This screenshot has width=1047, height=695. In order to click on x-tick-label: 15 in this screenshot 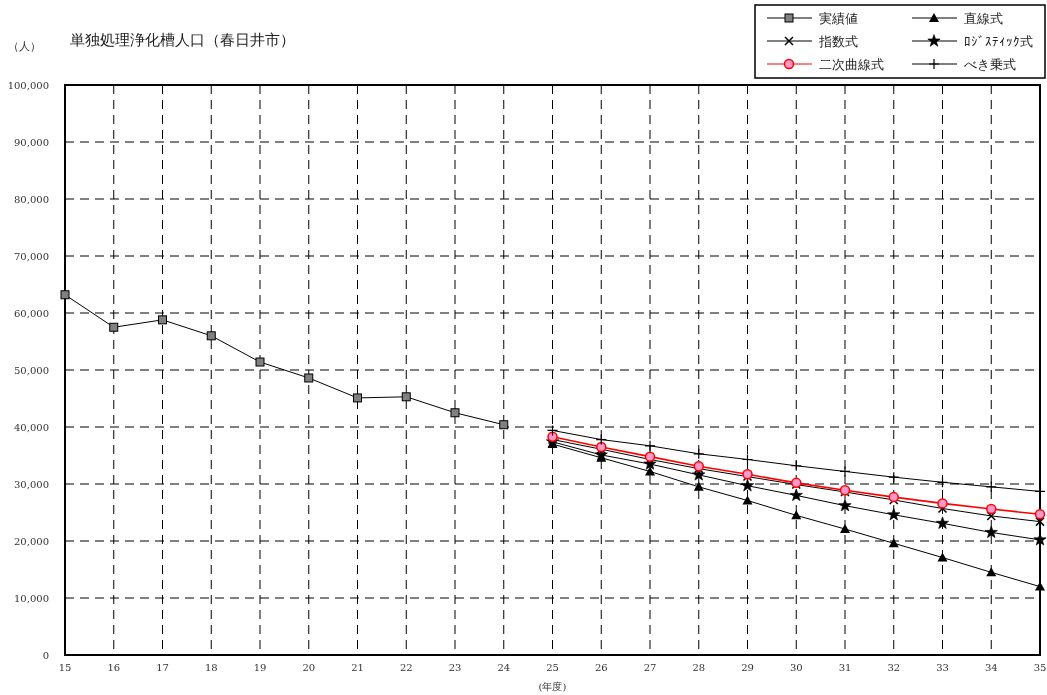, I will do `click(65, 667)`.